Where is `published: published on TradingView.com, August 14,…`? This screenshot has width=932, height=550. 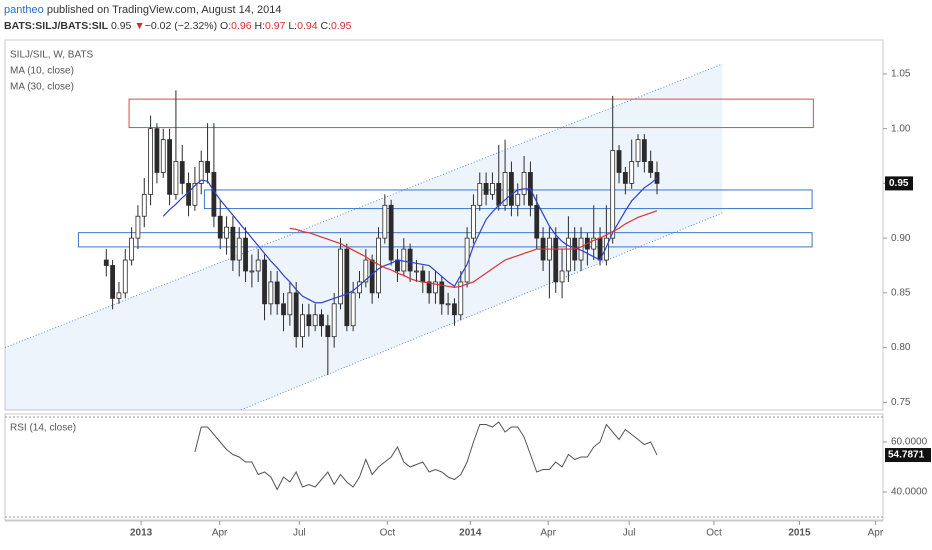 published: published on TradingView.com, August 14,… is located at coordinates (162, 10).